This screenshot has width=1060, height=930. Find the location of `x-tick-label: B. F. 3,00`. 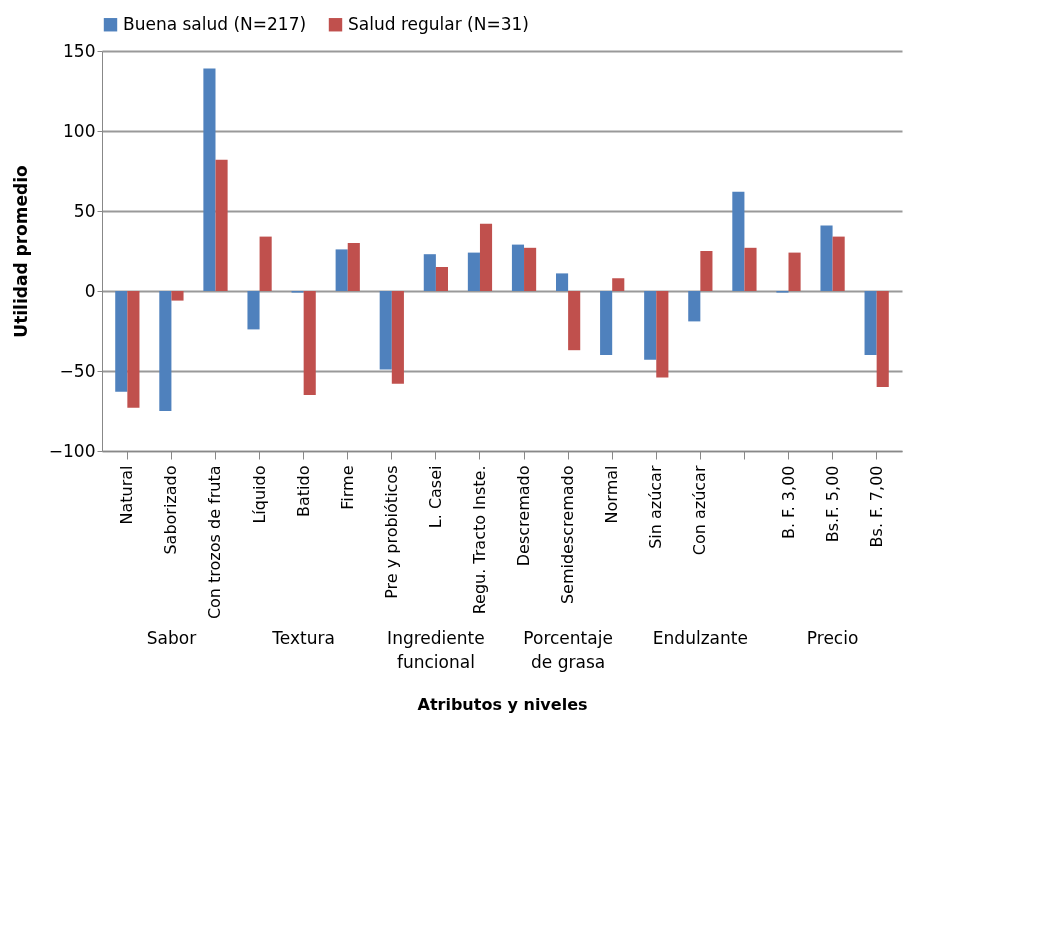

x-tick-label: B. F. 3,00 is located at coordinates (788, 502).